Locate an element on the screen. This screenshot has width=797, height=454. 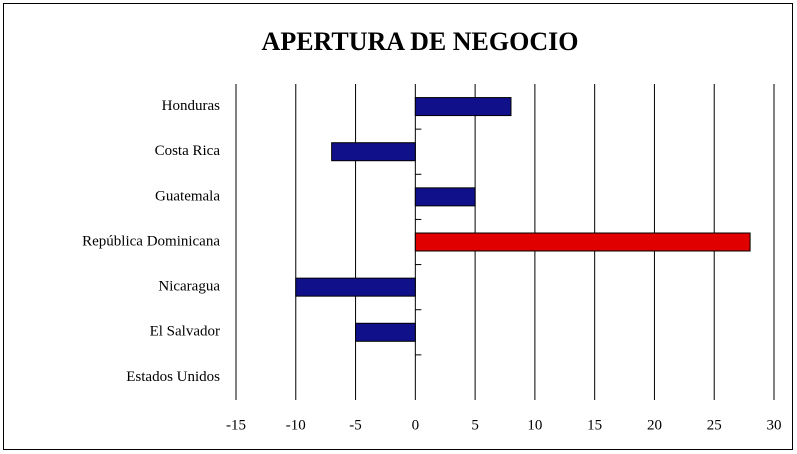
y-tick-label: Guatemala is located at coordinates (187, 196).